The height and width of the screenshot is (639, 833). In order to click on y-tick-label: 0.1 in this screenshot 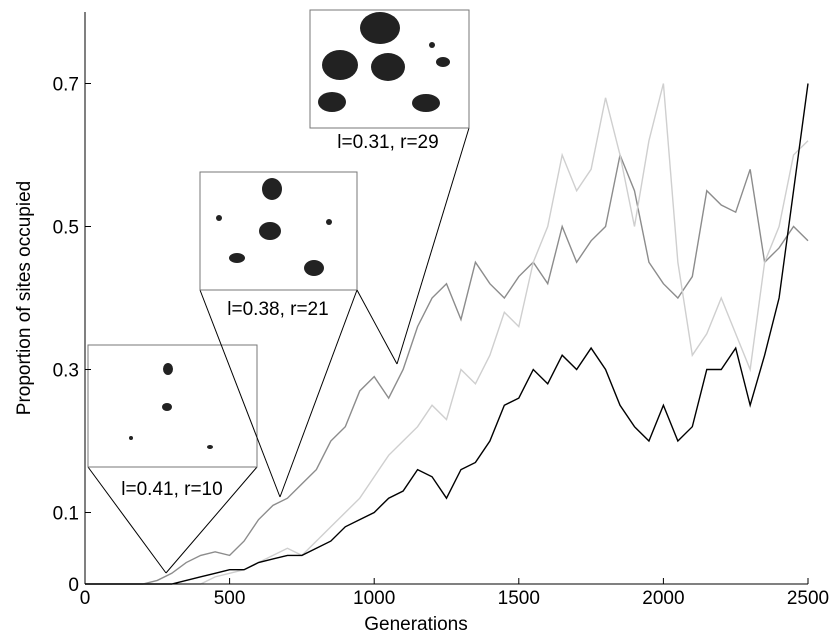, I will do `click(66, 514)`.